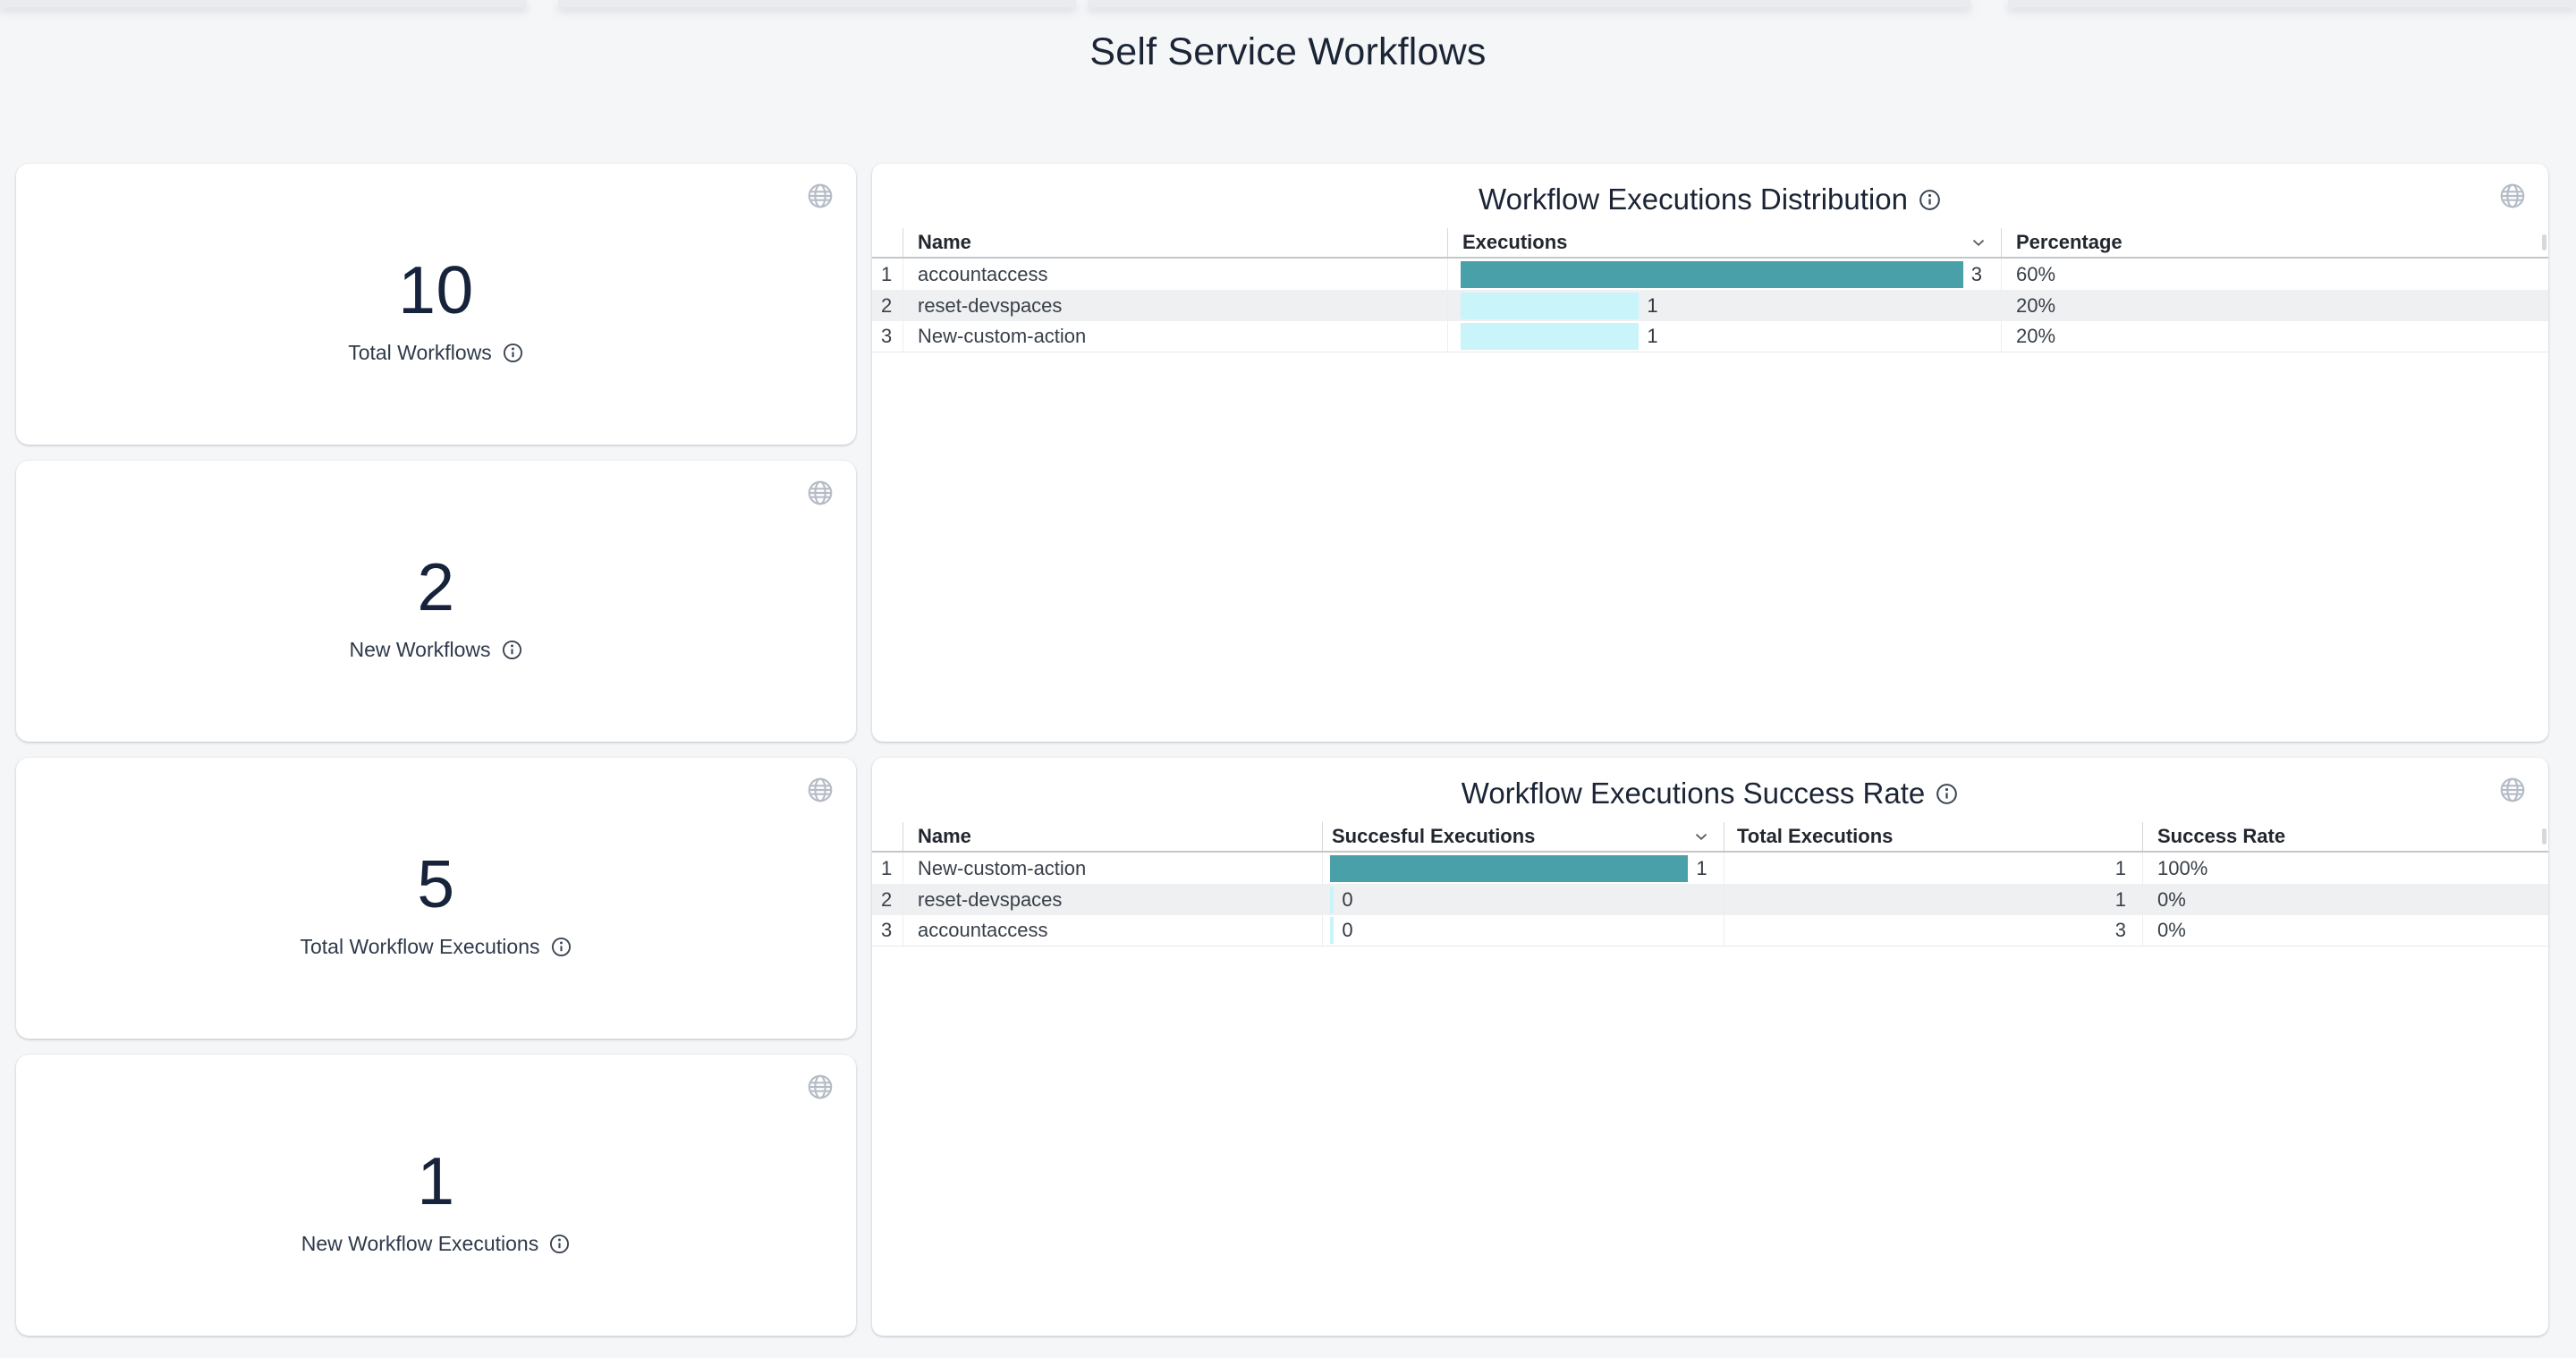  Describe the element at coordinates (1701, 867) in the screenshot. I see `succesful-executions-value: 1` at that location.